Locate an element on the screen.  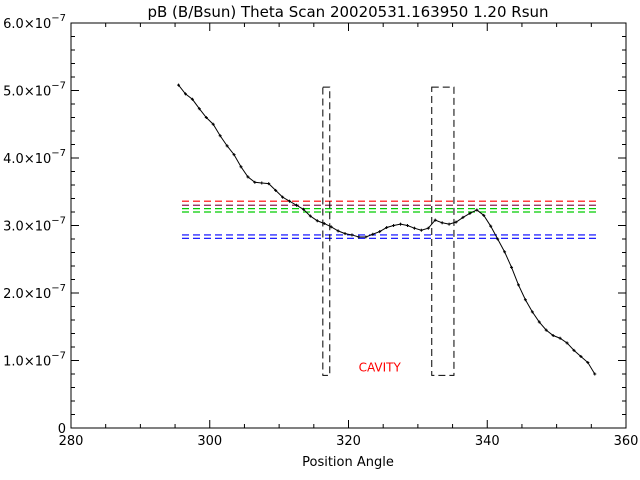
y-tick-label: 4.0×10⁻⁷ is located at coordinates (34, 157).